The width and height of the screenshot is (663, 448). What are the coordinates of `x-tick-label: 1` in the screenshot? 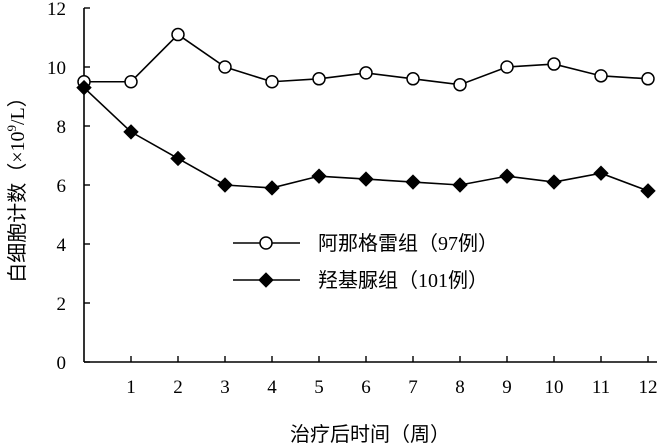 It's located at (131, 387).